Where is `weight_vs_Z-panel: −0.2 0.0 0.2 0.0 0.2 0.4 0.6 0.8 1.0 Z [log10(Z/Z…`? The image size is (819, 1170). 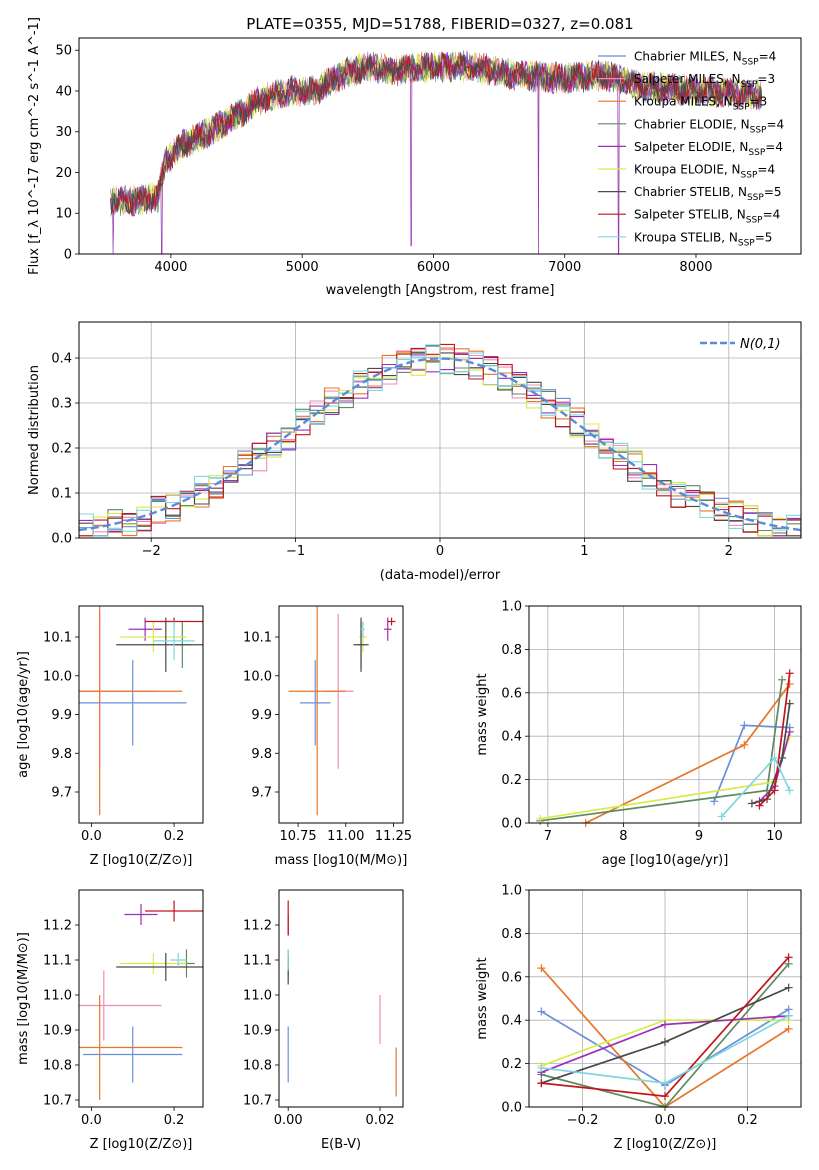 weight_vs_Z-panel: −0.2 0.0 0.2 0.0 0.2 0.4 0.6 0.8 1.0 Z [log10(Z/Z… is located at coordinates (638, 1018).